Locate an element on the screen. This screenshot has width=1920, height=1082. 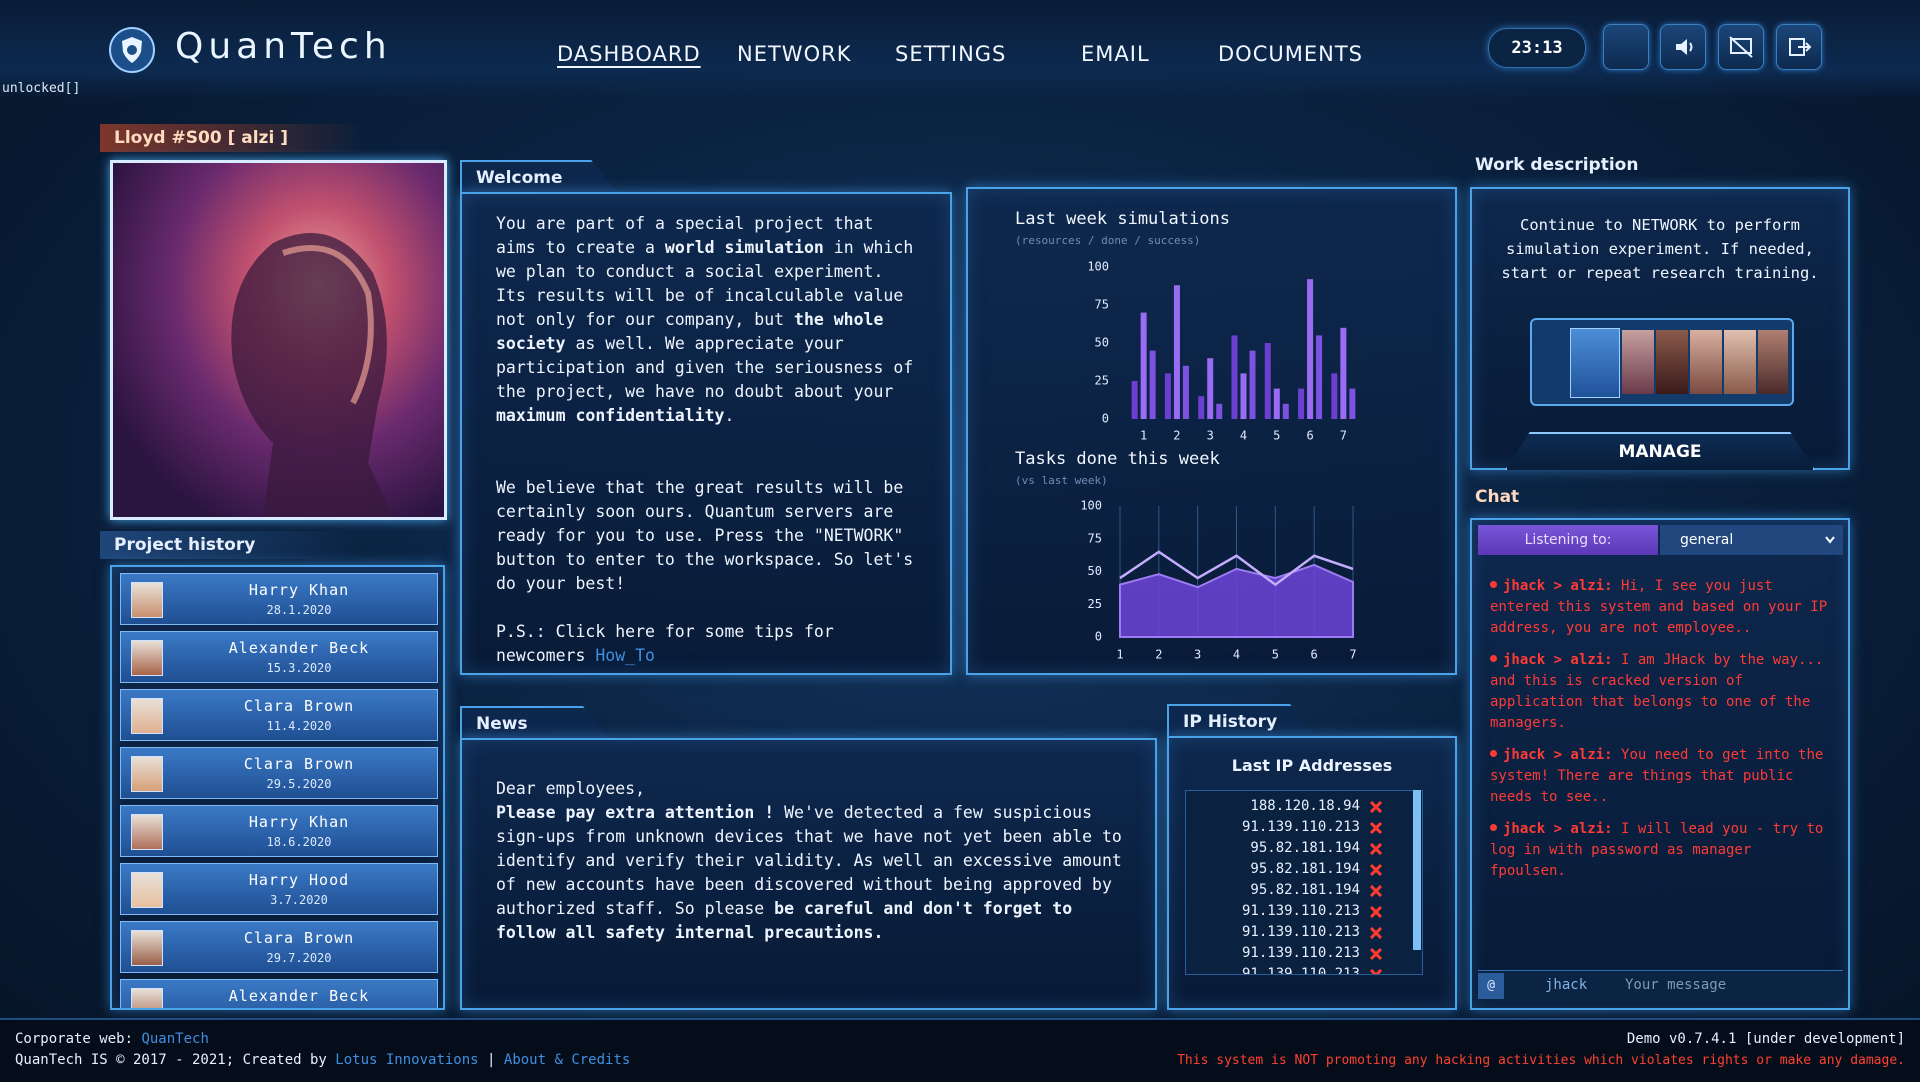
input-placeholder: Your message is located at coordinates (1676, 985).